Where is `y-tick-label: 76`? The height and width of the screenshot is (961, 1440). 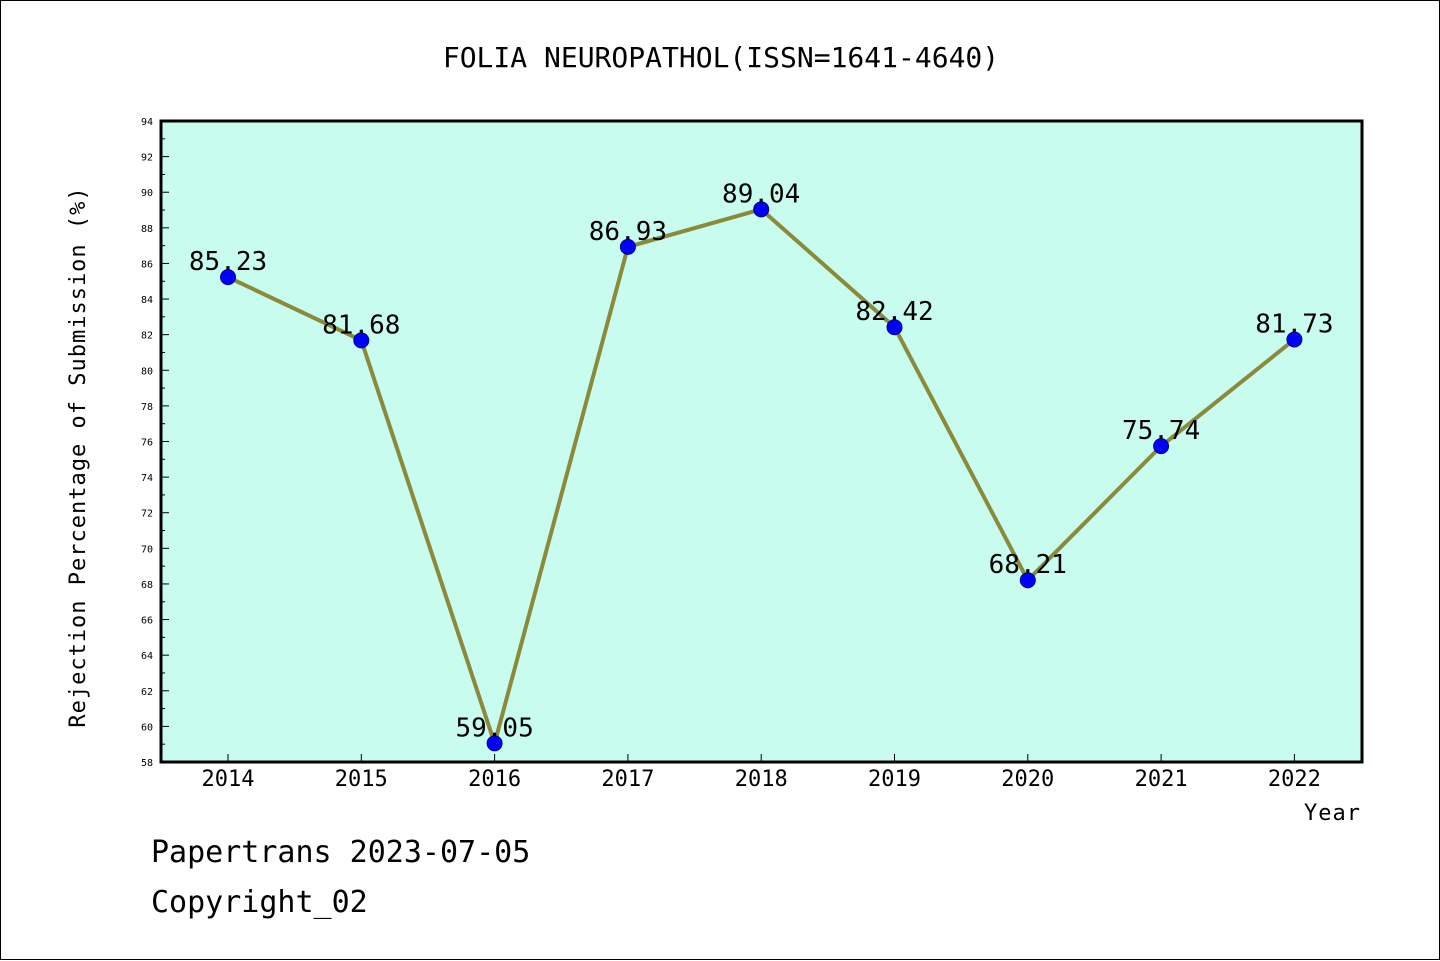 y-tick-label: 76 is located at coordinates (147, 443).